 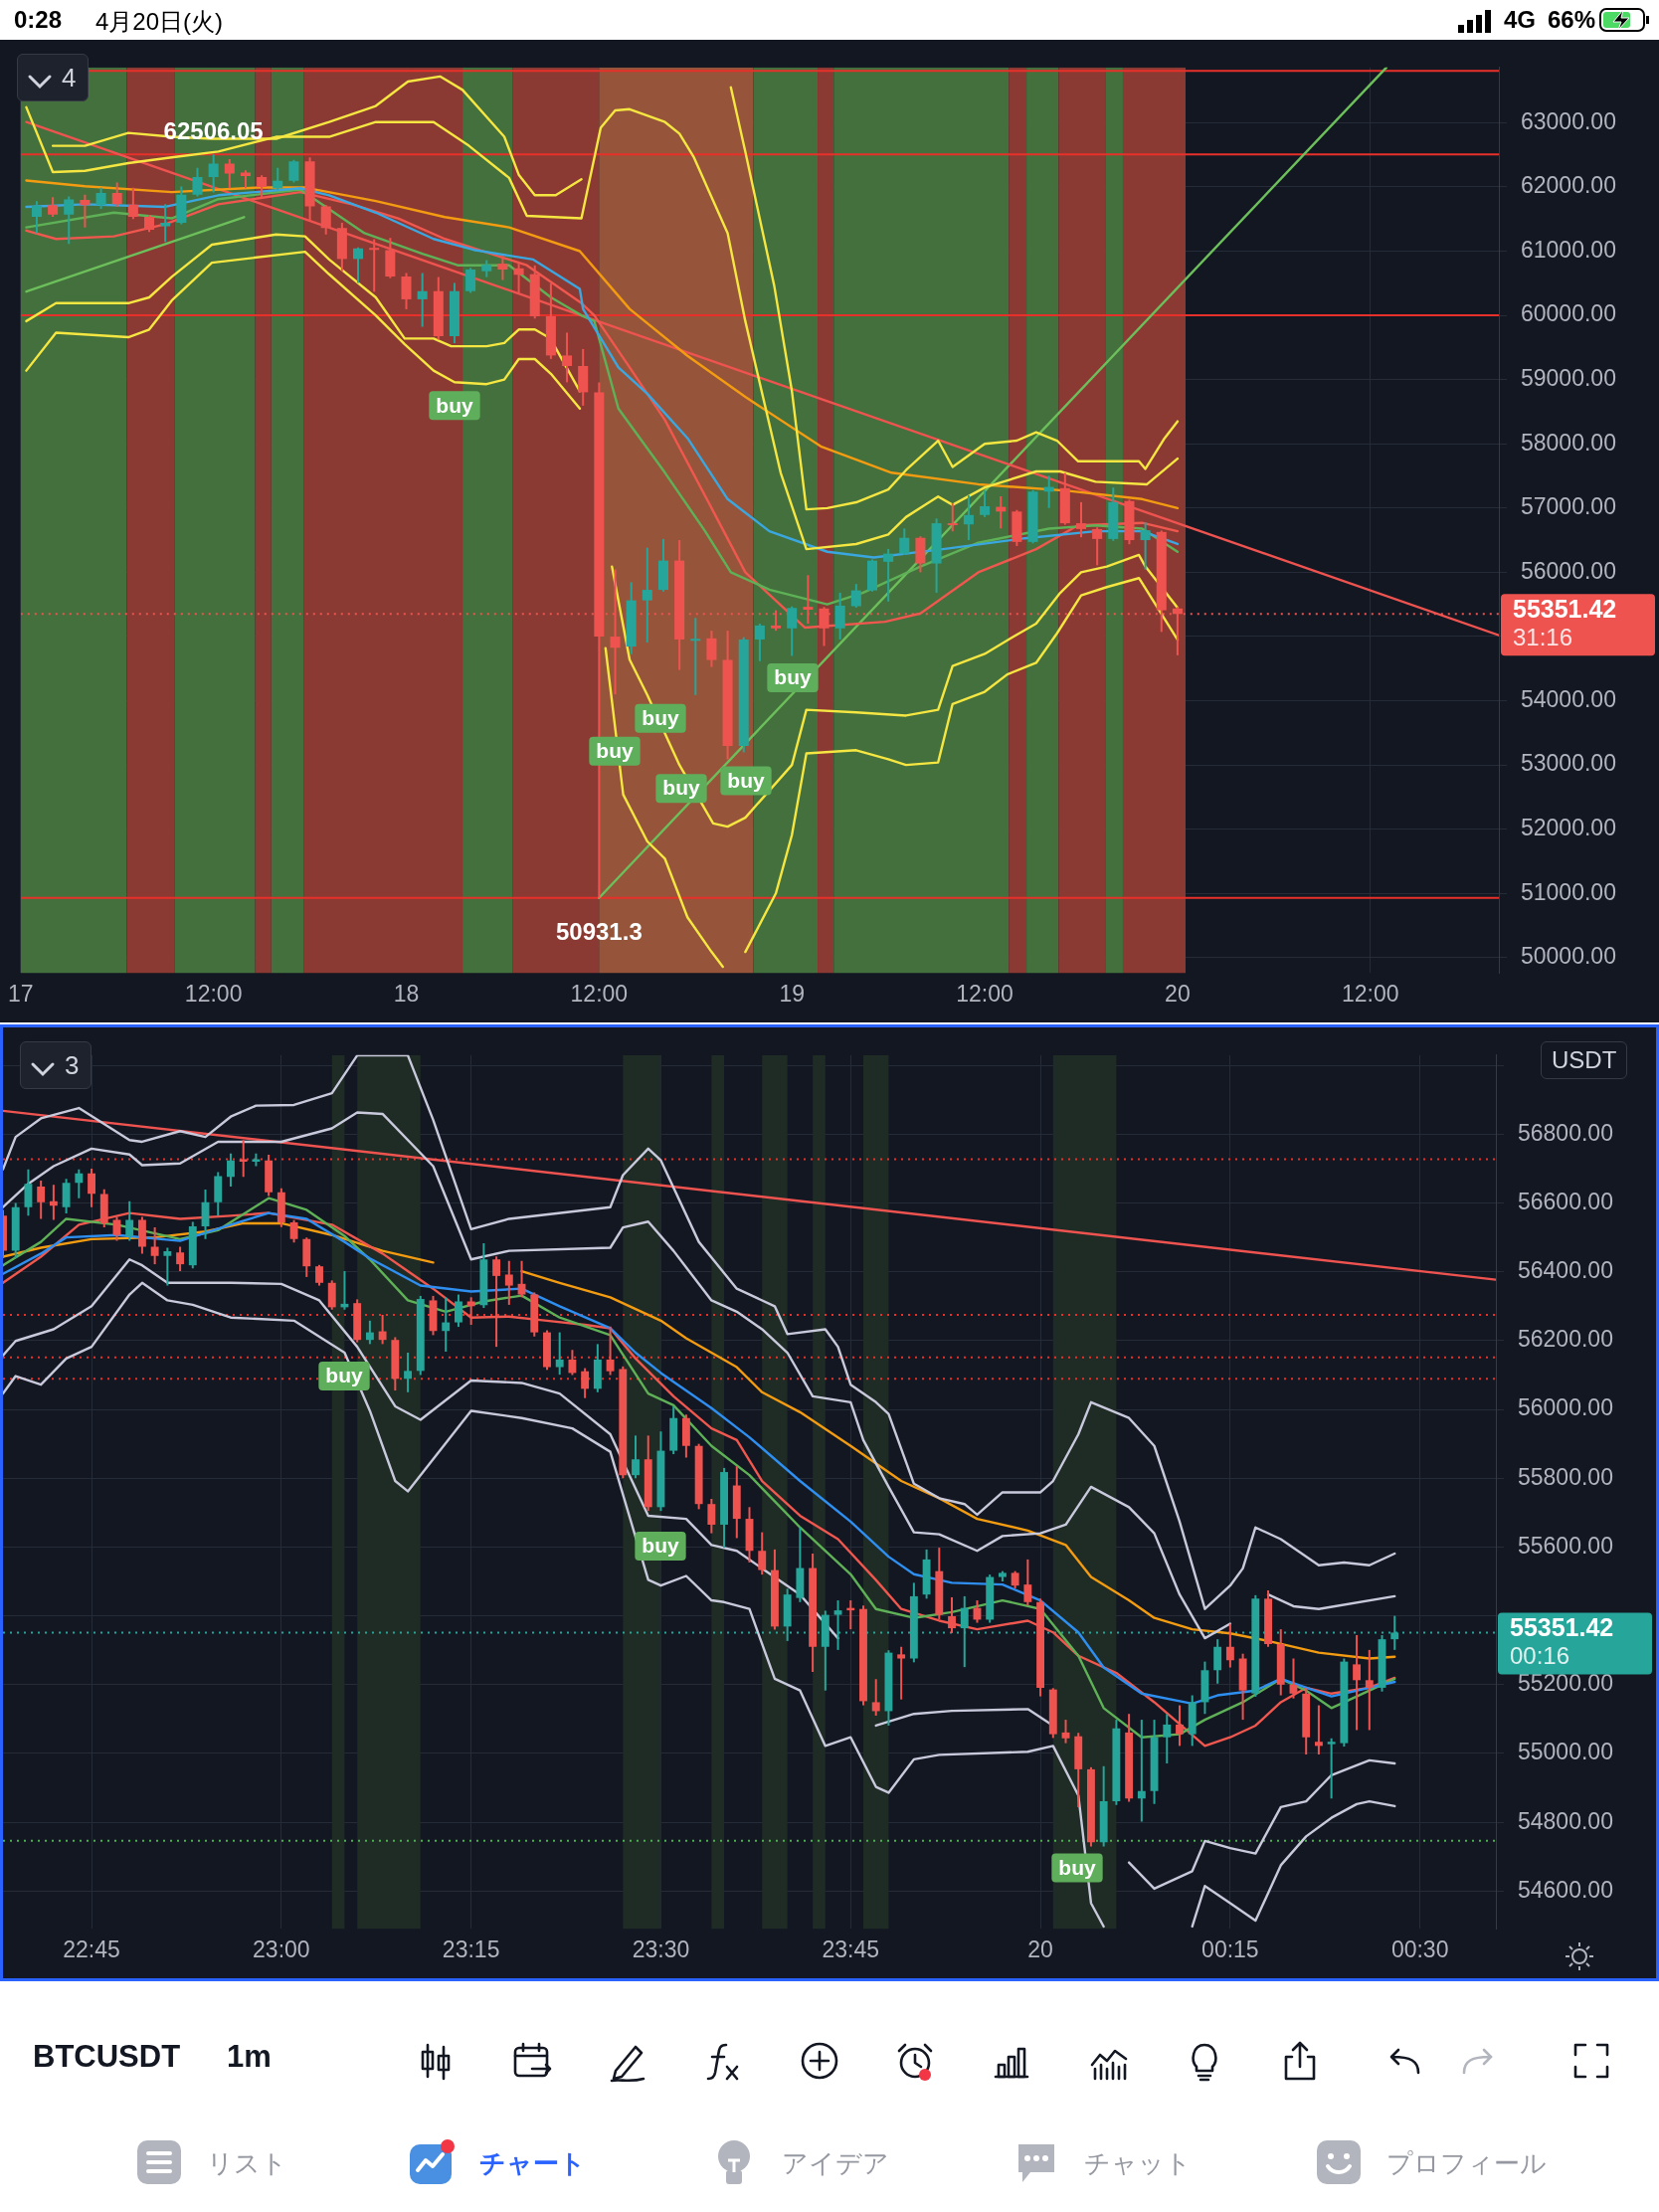 I want to click on y-tick-label: 59000.00, so click(x=1568, y=378).